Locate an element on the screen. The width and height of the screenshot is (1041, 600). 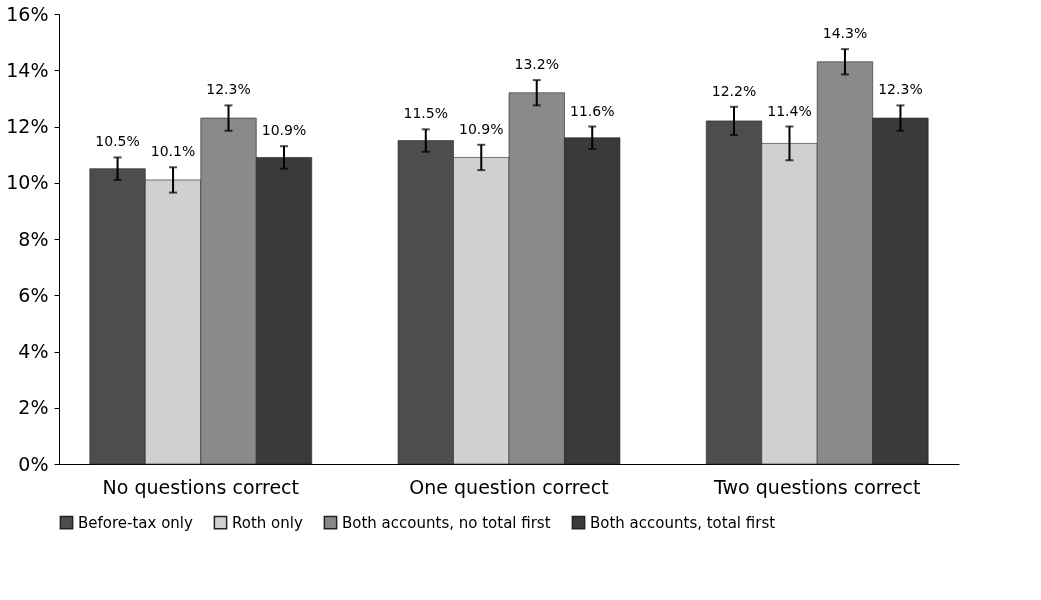
data-label: 12.2% is located at coordinates (734, 90).